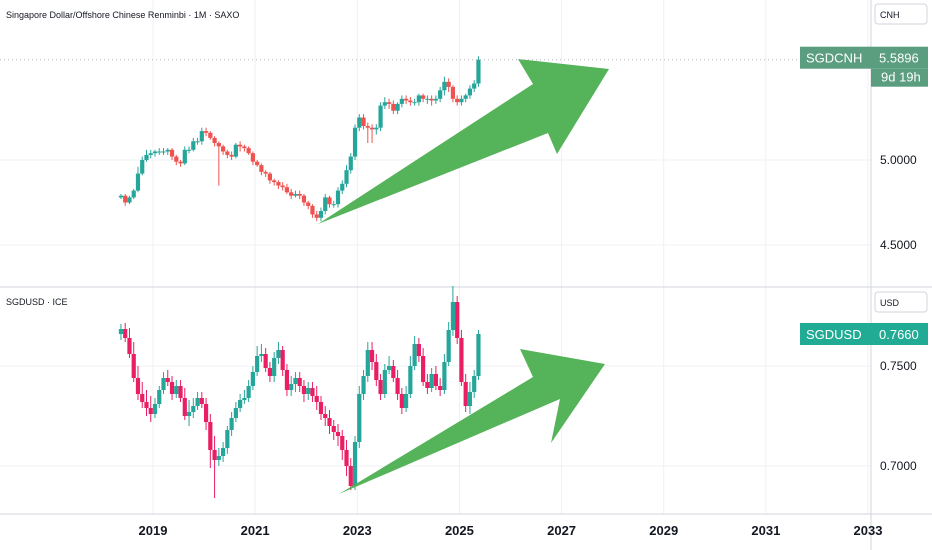 Image resolution: width=932 pixels, height=550 pixels. I want to click on x-tick-label: 2021, so click(255, 530).